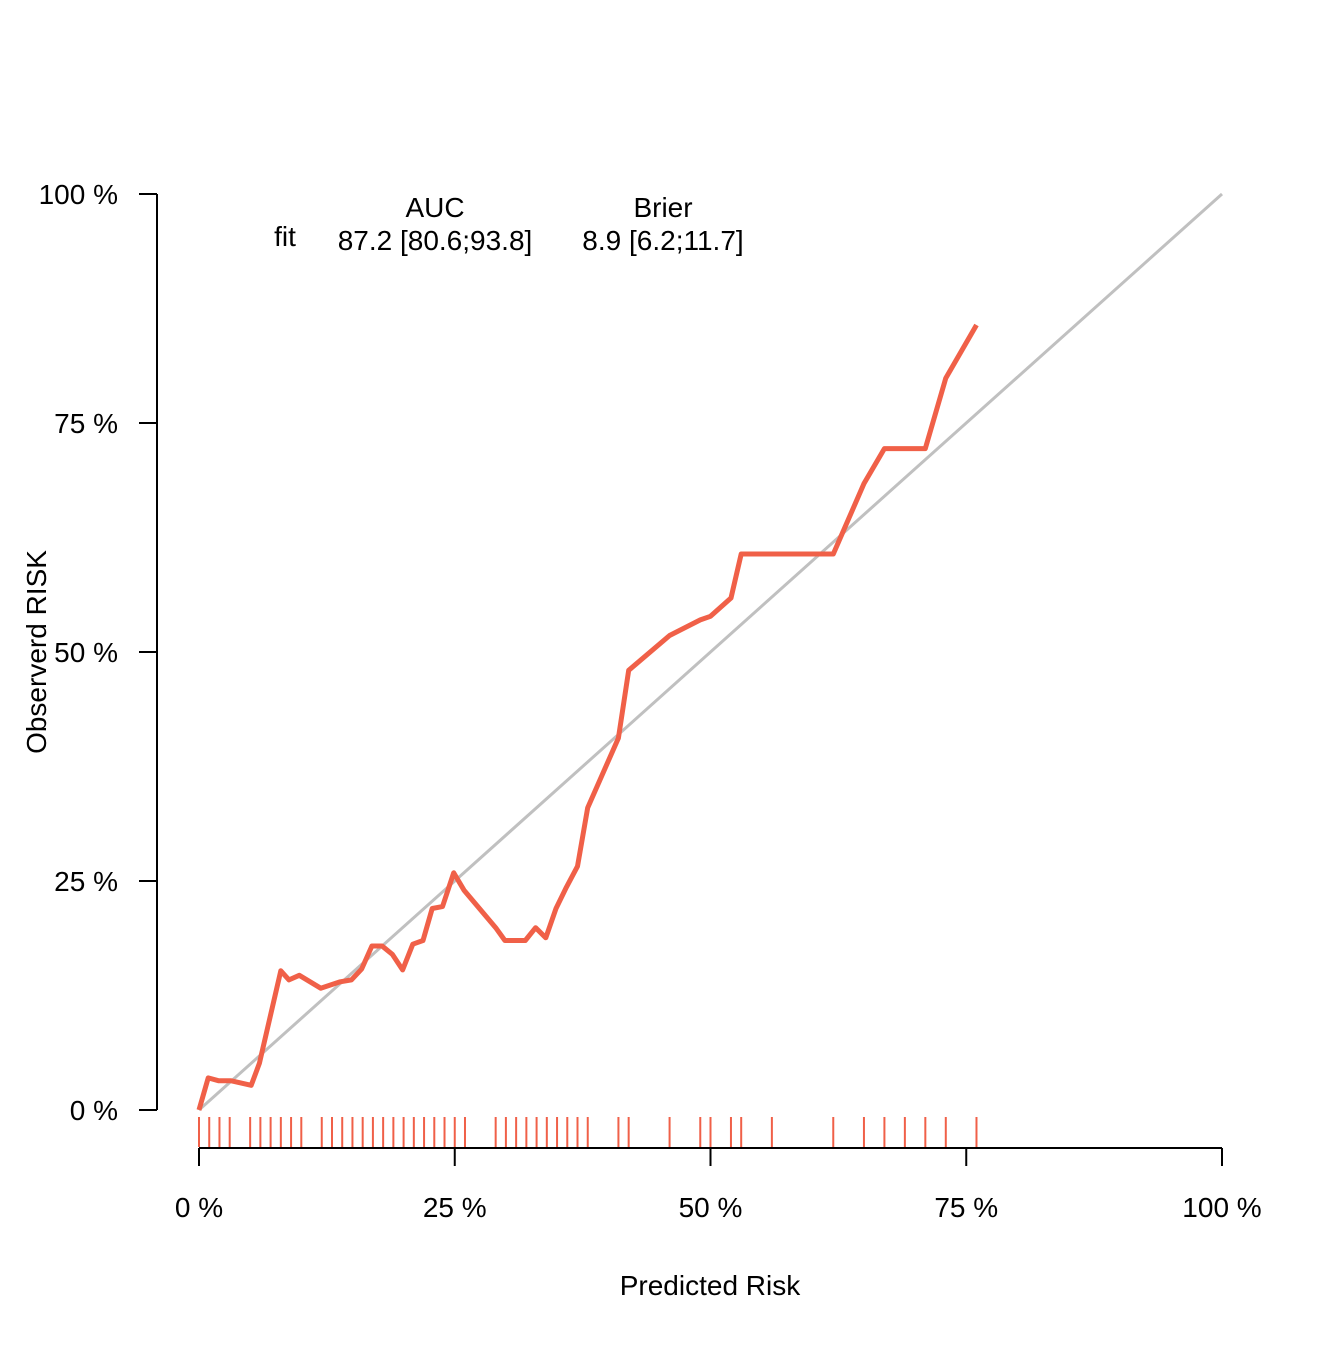 This screenshot has width=1344, height=1349. What do you see at coordinates (1221, 1207) in the screenshot?
I see `x-tick-label: 100 %` at bounding box center [1221, 1207].